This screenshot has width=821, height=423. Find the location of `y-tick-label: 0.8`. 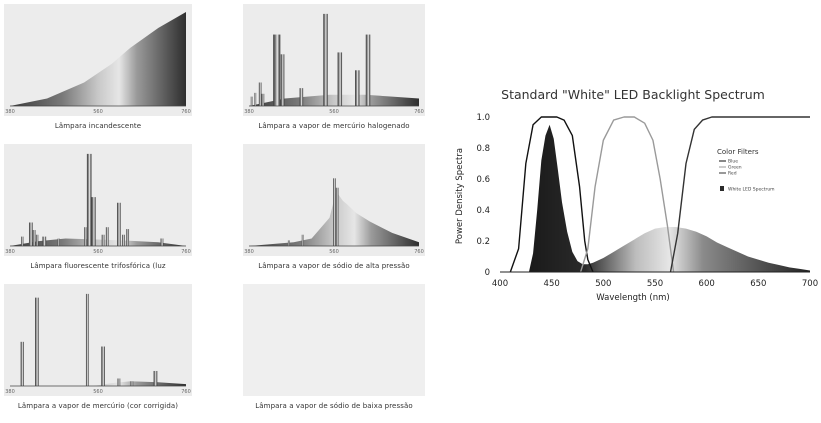

y-tick-label: 0.8 is located at coordinates (483, 149).